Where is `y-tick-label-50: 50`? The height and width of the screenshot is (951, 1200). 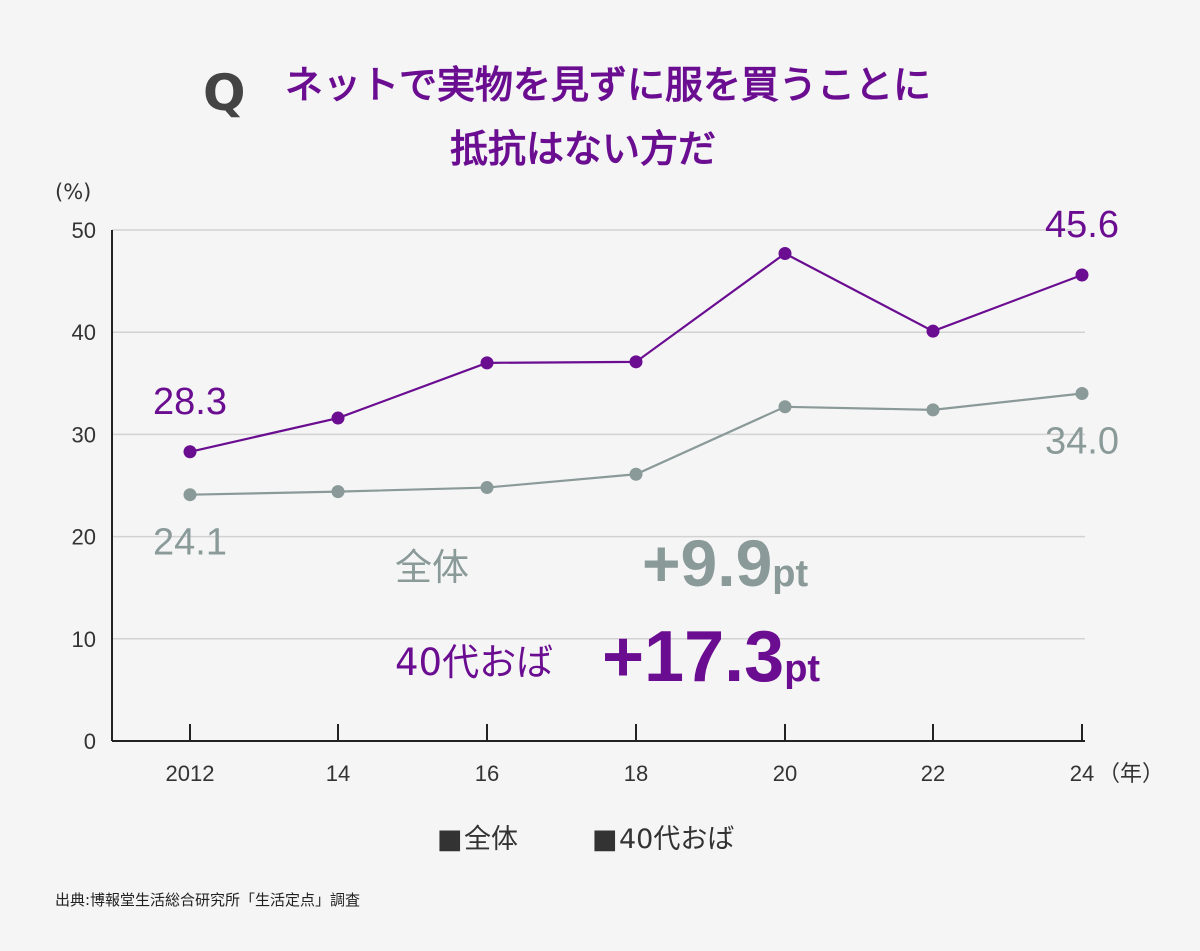
y-tick-label-50: 50 is located at coordinates (84, 230).